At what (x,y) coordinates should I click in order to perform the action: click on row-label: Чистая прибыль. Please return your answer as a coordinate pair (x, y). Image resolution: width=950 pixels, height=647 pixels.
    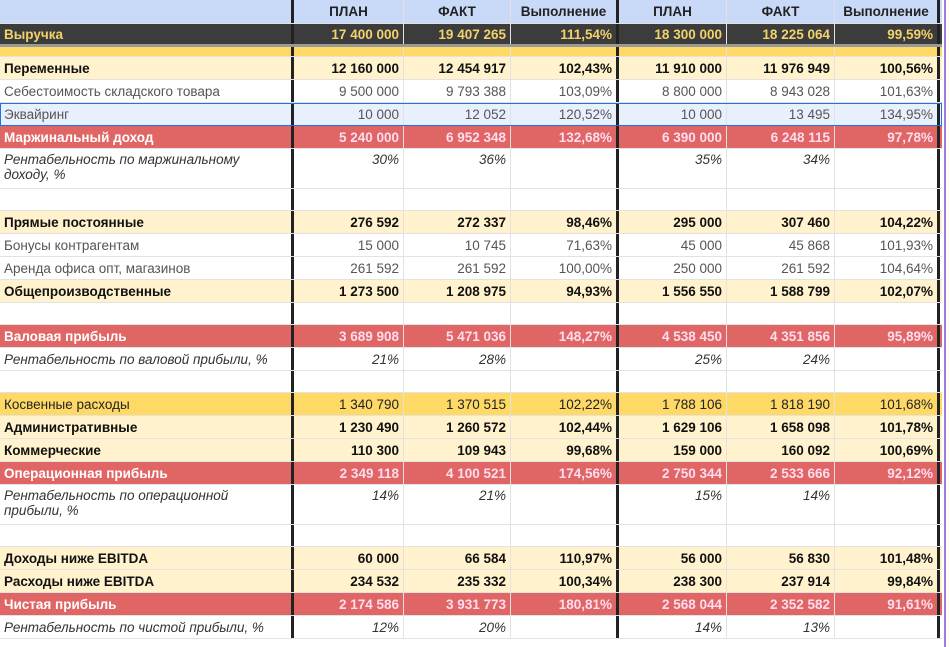
    Looking at the image, I should click on (147, 604).